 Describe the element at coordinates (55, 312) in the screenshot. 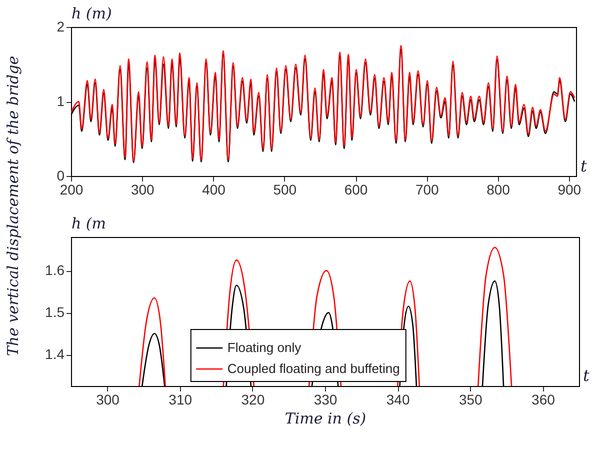

I see `y-tick-label: 1.5` at that location.